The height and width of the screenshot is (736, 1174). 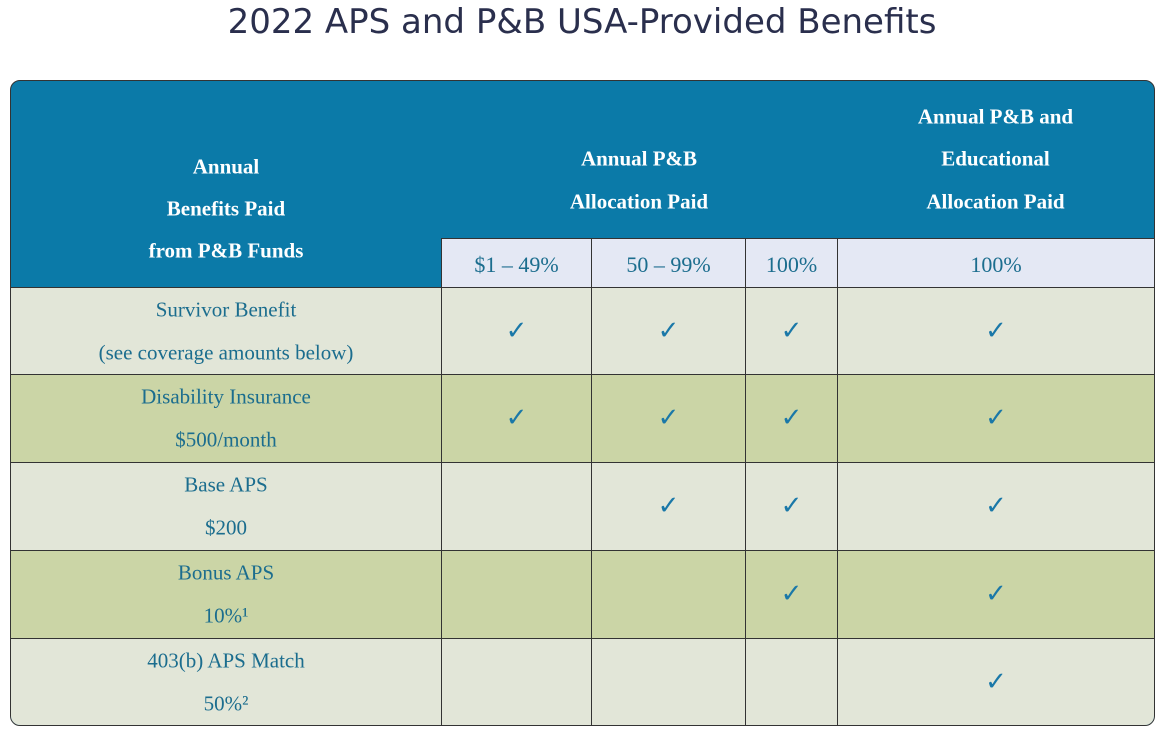 What do you see at coordinates (226, 703) in the screenshot?
I see `row-label: 50%²` at bounding box center [226, 703].